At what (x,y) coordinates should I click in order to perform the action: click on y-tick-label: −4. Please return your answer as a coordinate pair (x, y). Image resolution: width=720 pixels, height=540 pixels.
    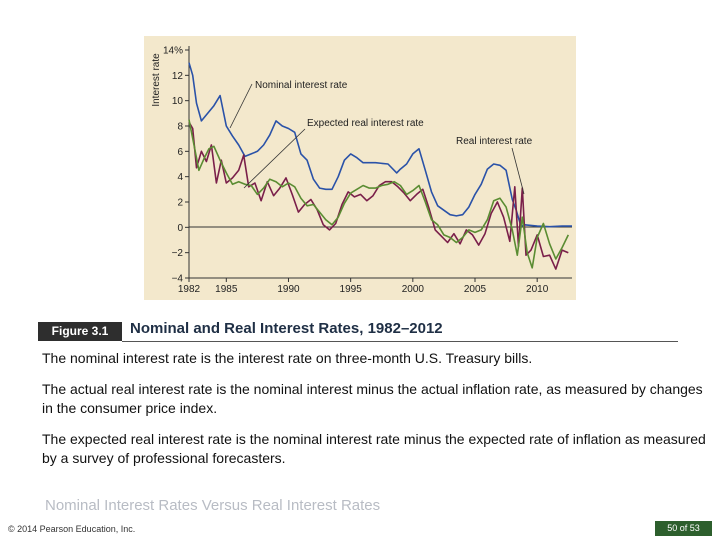
    Looking at the image, I should click on (178, 279).